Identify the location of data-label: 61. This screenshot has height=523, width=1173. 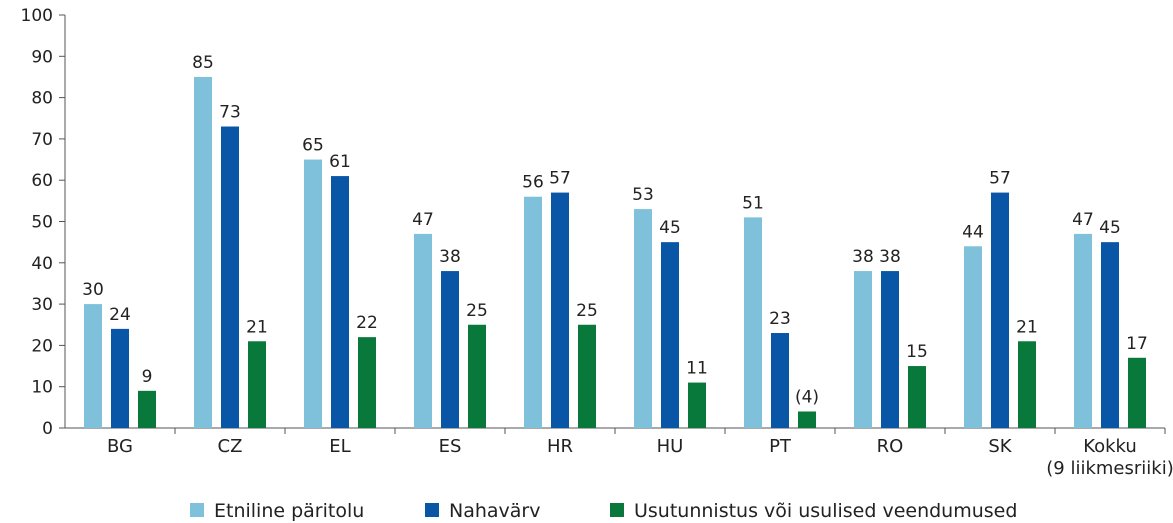
(340, 162).